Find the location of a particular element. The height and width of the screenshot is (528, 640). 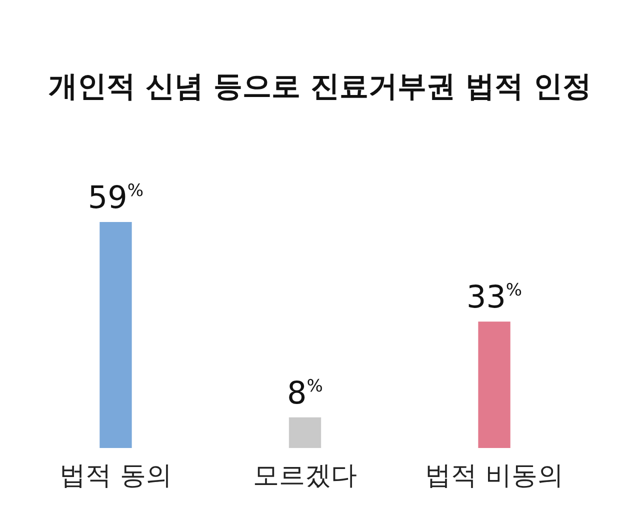

data-label: 59$^{%}$ is located at coordinates (116, 198).